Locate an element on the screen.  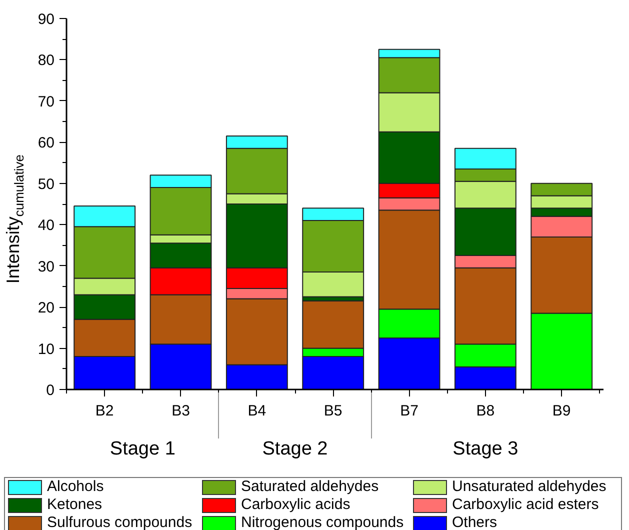
x-tick-label: B3 is located at coordinates (181, 411).